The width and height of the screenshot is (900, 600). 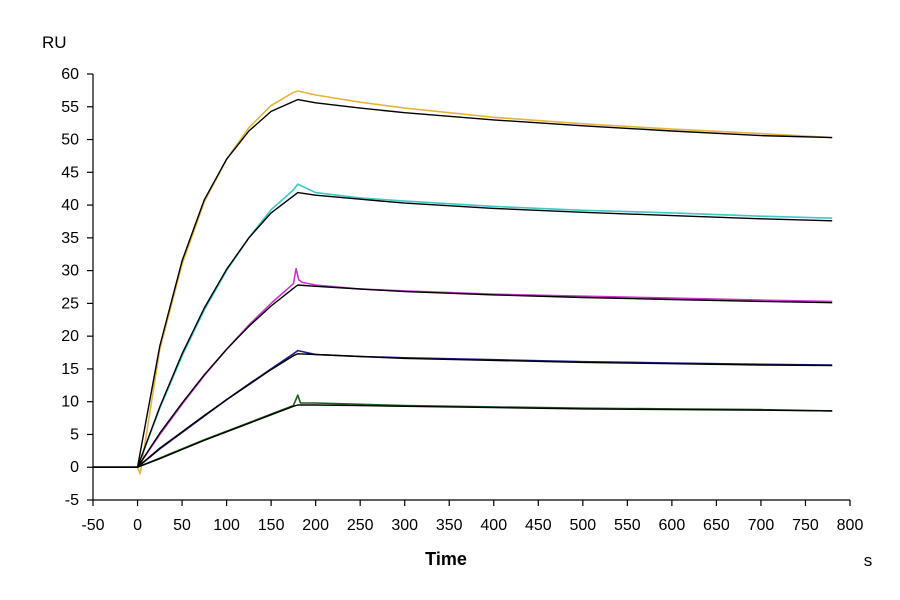 What do you see at coordinates (70, 205) in the screenshot?
I see `y-tick-label: 40` at bounding box center [70, 205].